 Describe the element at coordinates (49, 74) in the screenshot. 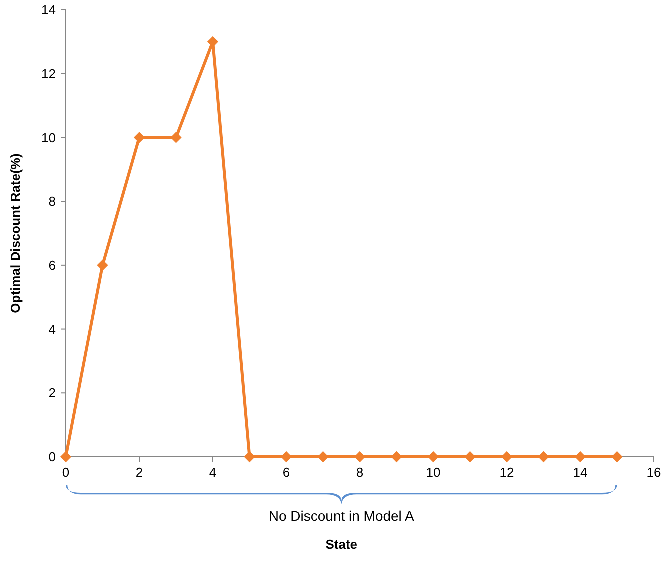

I see `y-tick-label: 12` at that location.